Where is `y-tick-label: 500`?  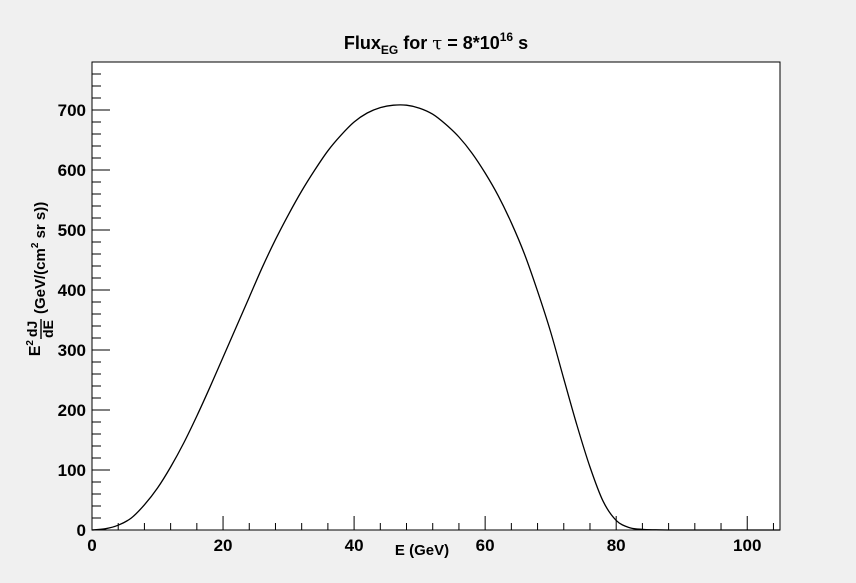
y-tick-label: 500 is located at coordinates (72, 230).